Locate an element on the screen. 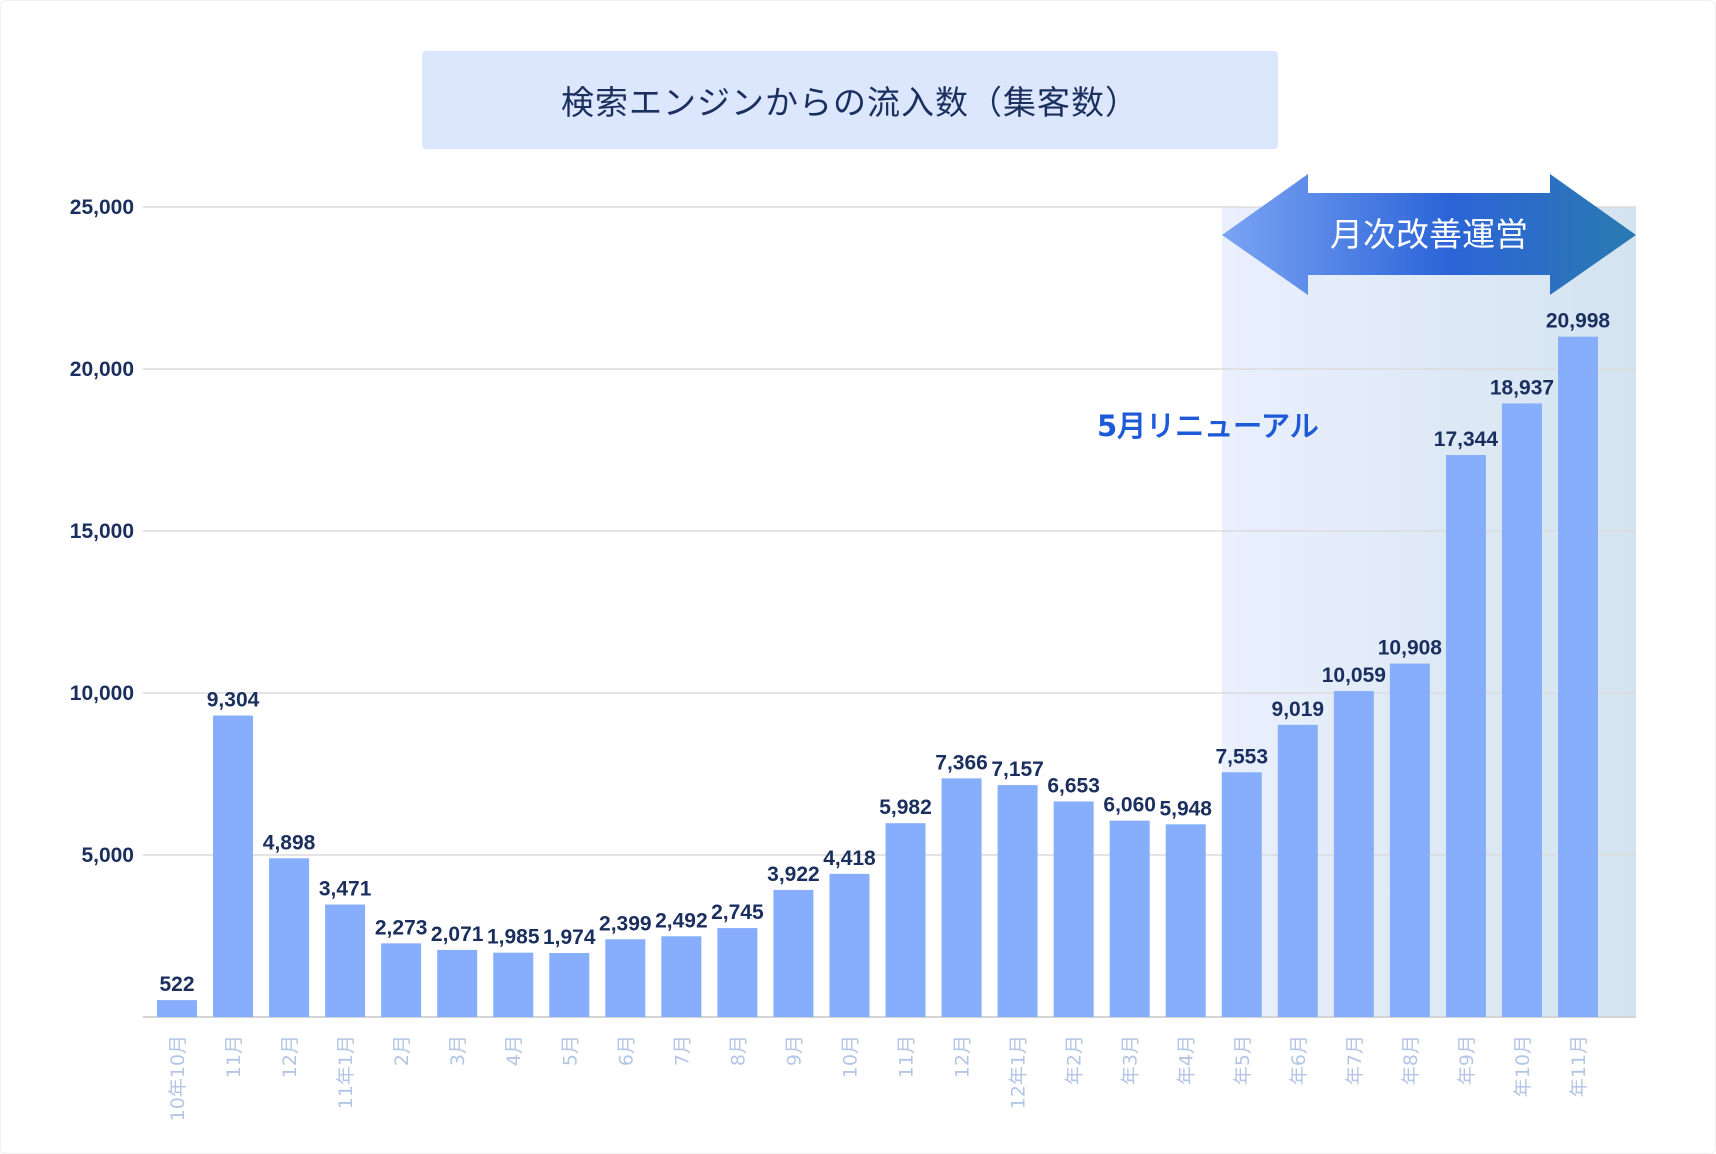 The image size is (1716, 1154). data-label: 2,399 is located at coordinates (625, 923).